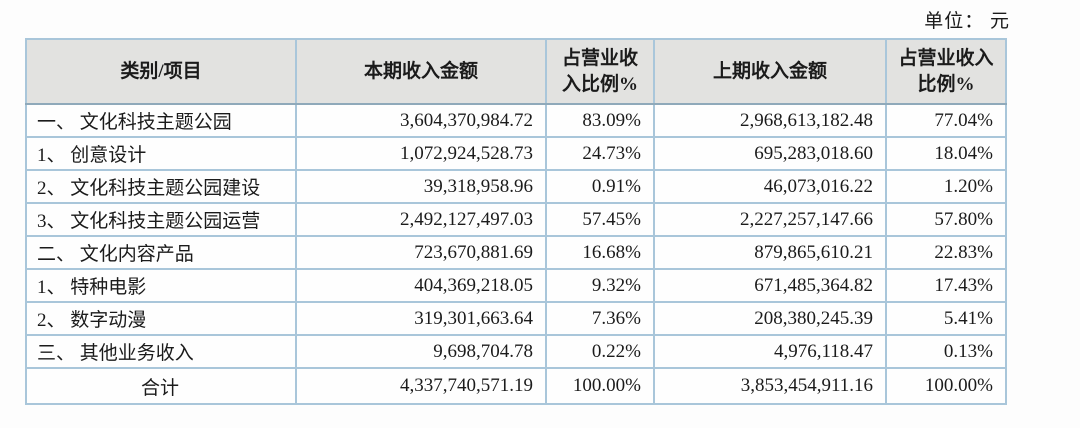 This screenshot has width=1080, height=428. What do you see at coordinates (421, 351) in the screenshot?
I see `current-amount-cell: 9,698,704.78` at bounding box center [421, 351].